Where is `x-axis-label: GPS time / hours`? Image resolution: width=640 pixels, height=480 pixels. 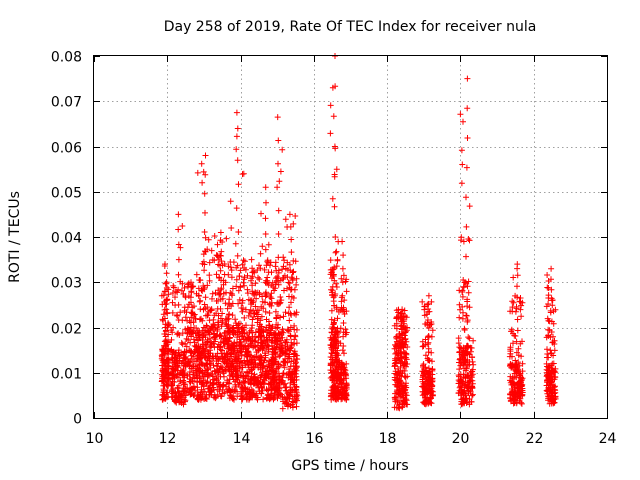
x-axis-label: GPS time / hours is located at coordinates (349, 466).